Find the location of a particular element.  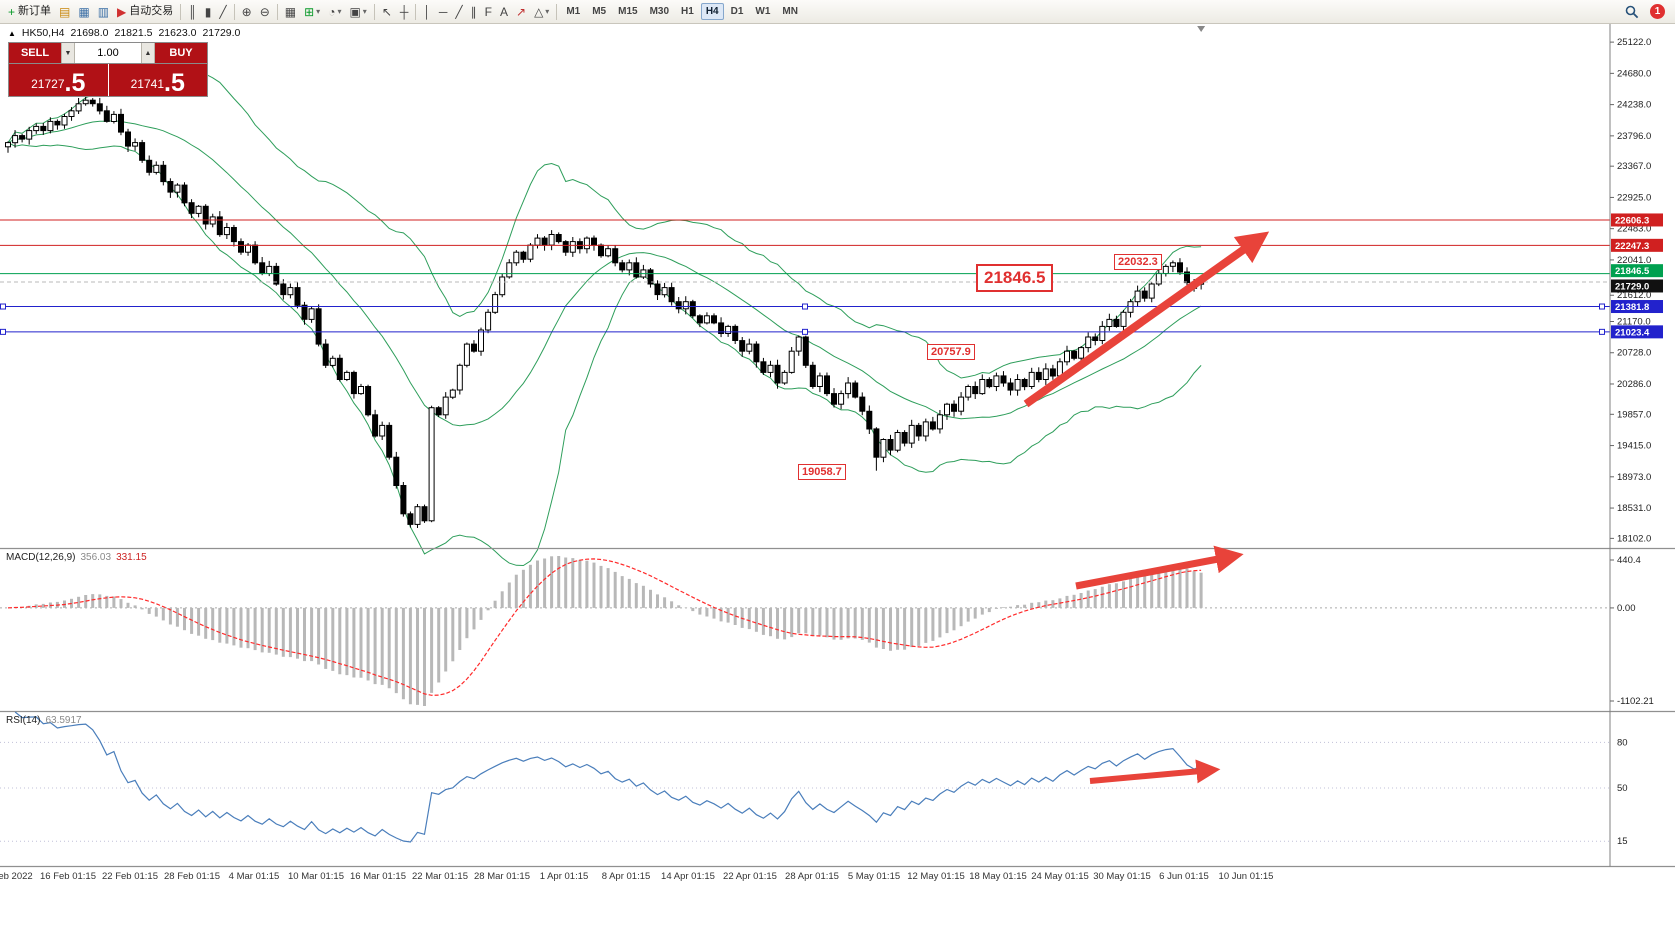

timeframe-m30-button: M30 is located at coordinates (659, 11).